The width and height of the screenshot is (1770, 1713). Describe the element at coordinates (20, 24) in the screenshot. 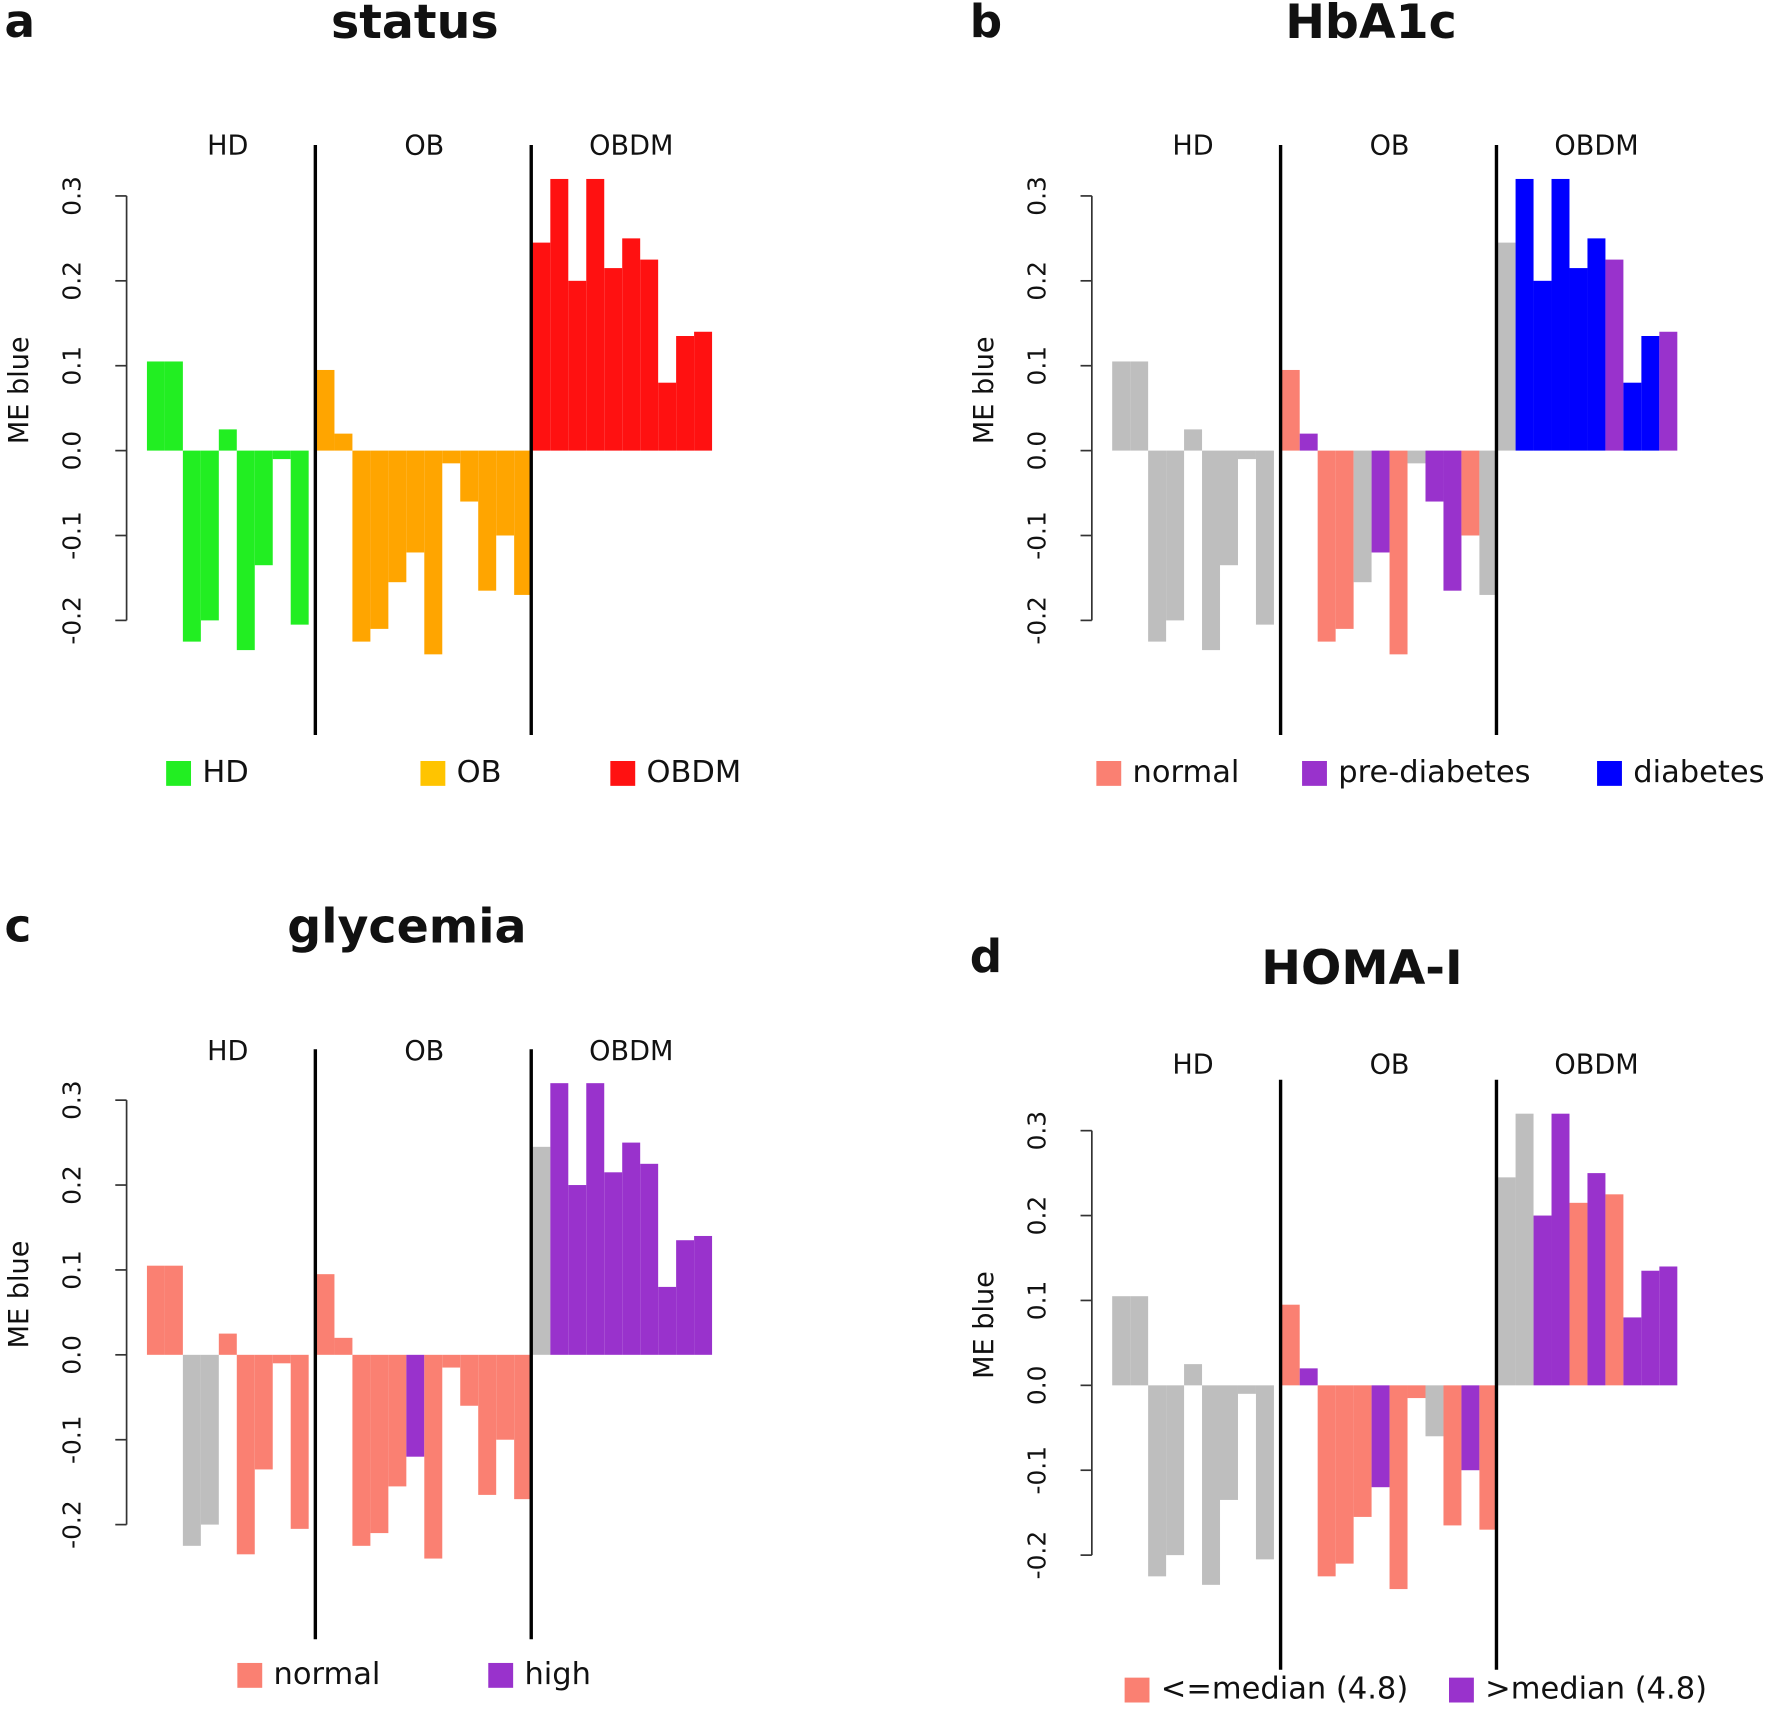

I see `panel-letter: a` at that location.